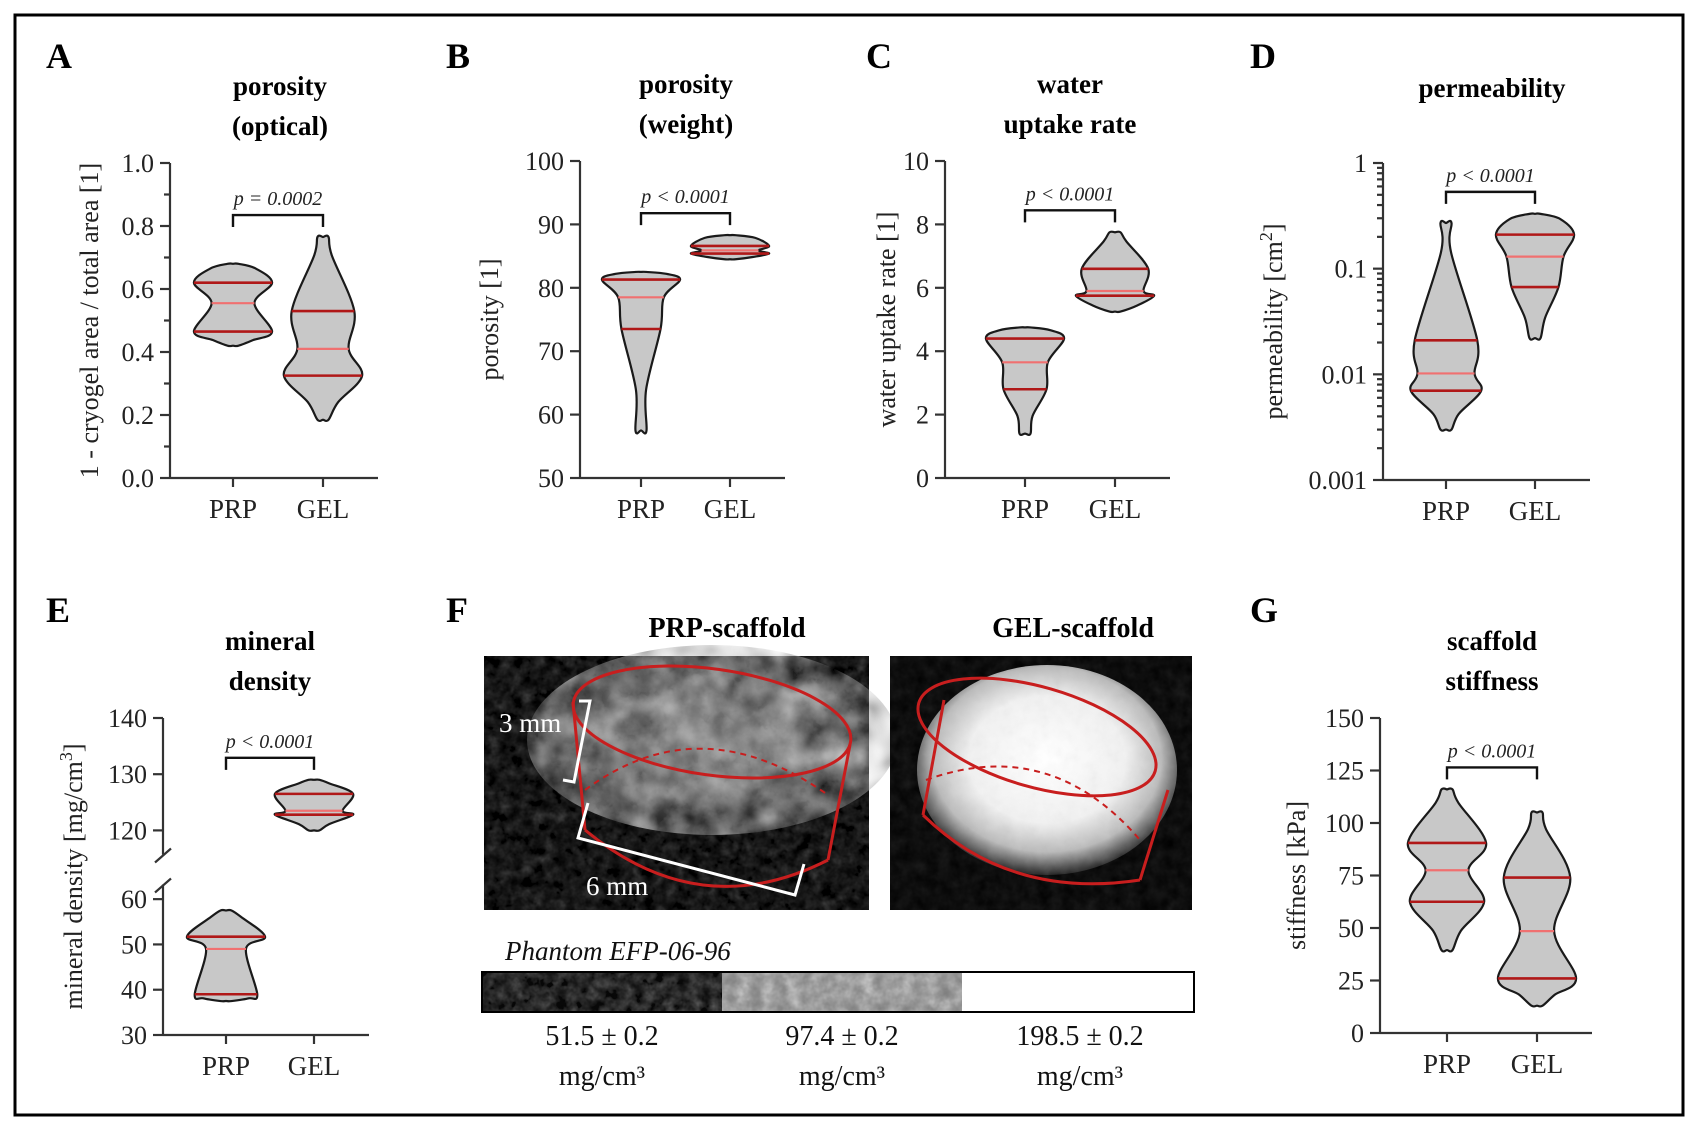  Describe the element at coordinates (879, 56) in the screenshot. I see `panel-label-c: C` at that location.